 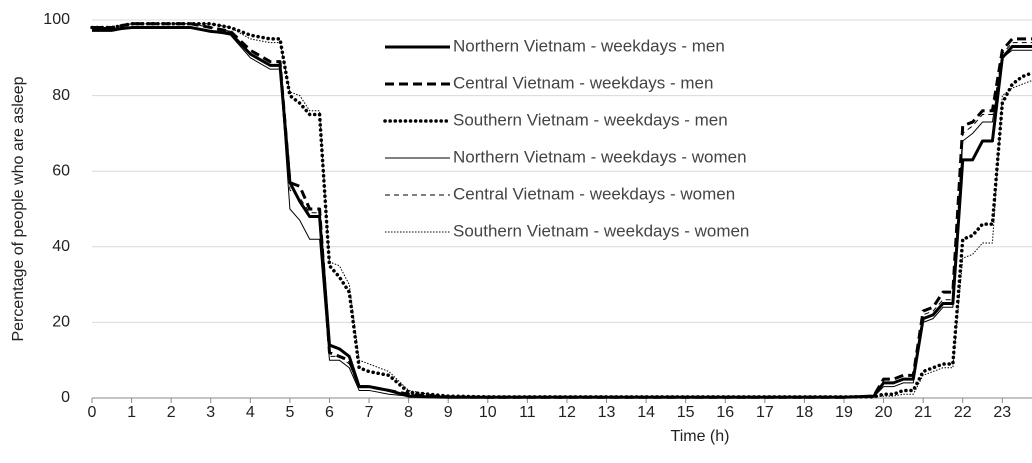 I want to click on x-tick-label: 21, so click(x=923, y=412).